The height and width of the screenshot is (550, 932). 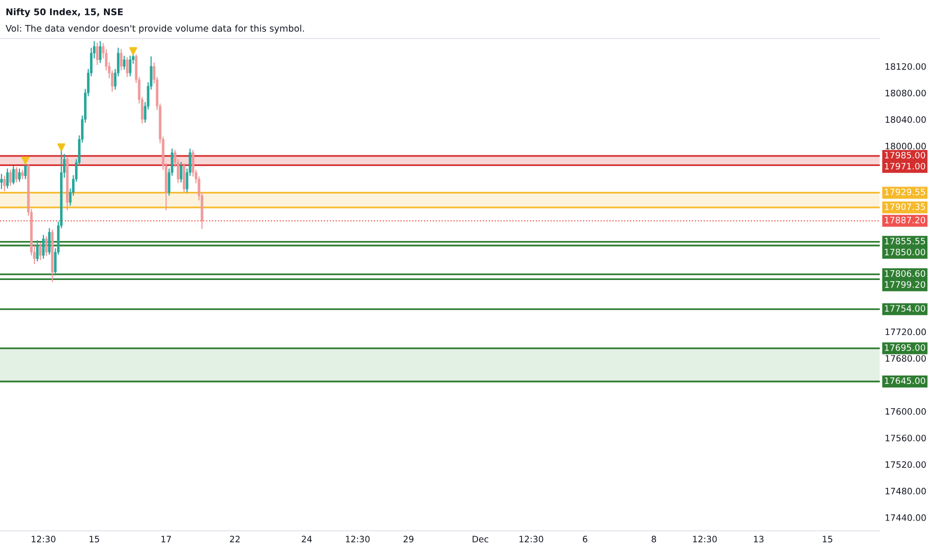 What do you see at coordinates (166, 539) in the screenshot?
I see `x-tick-label: 17` at bounding box center [166, 539].